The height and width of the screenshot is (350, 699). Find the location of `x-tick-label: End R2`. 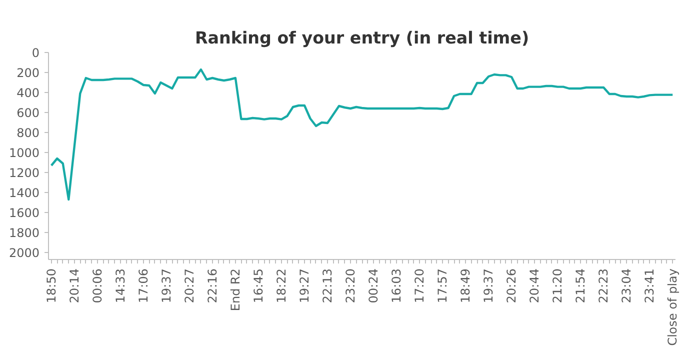

x-tick-label: End R2 is located at coordinates (235, 290).